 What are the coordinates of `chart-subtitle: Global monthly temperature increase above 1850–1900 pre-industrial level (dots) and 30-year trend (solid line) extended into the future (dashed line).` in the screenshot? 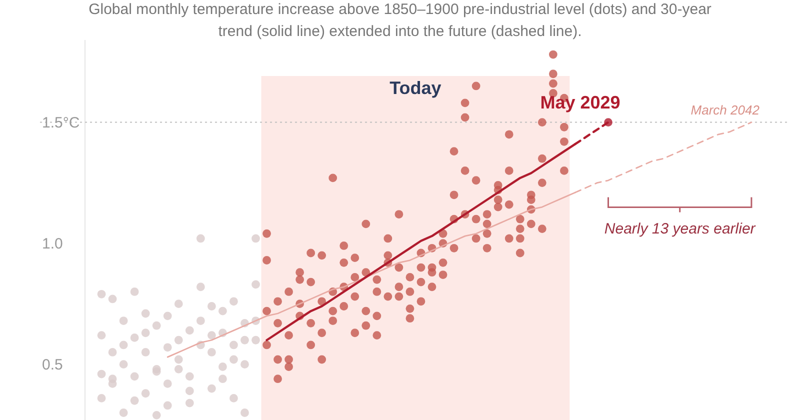 It's located at (400, 20).